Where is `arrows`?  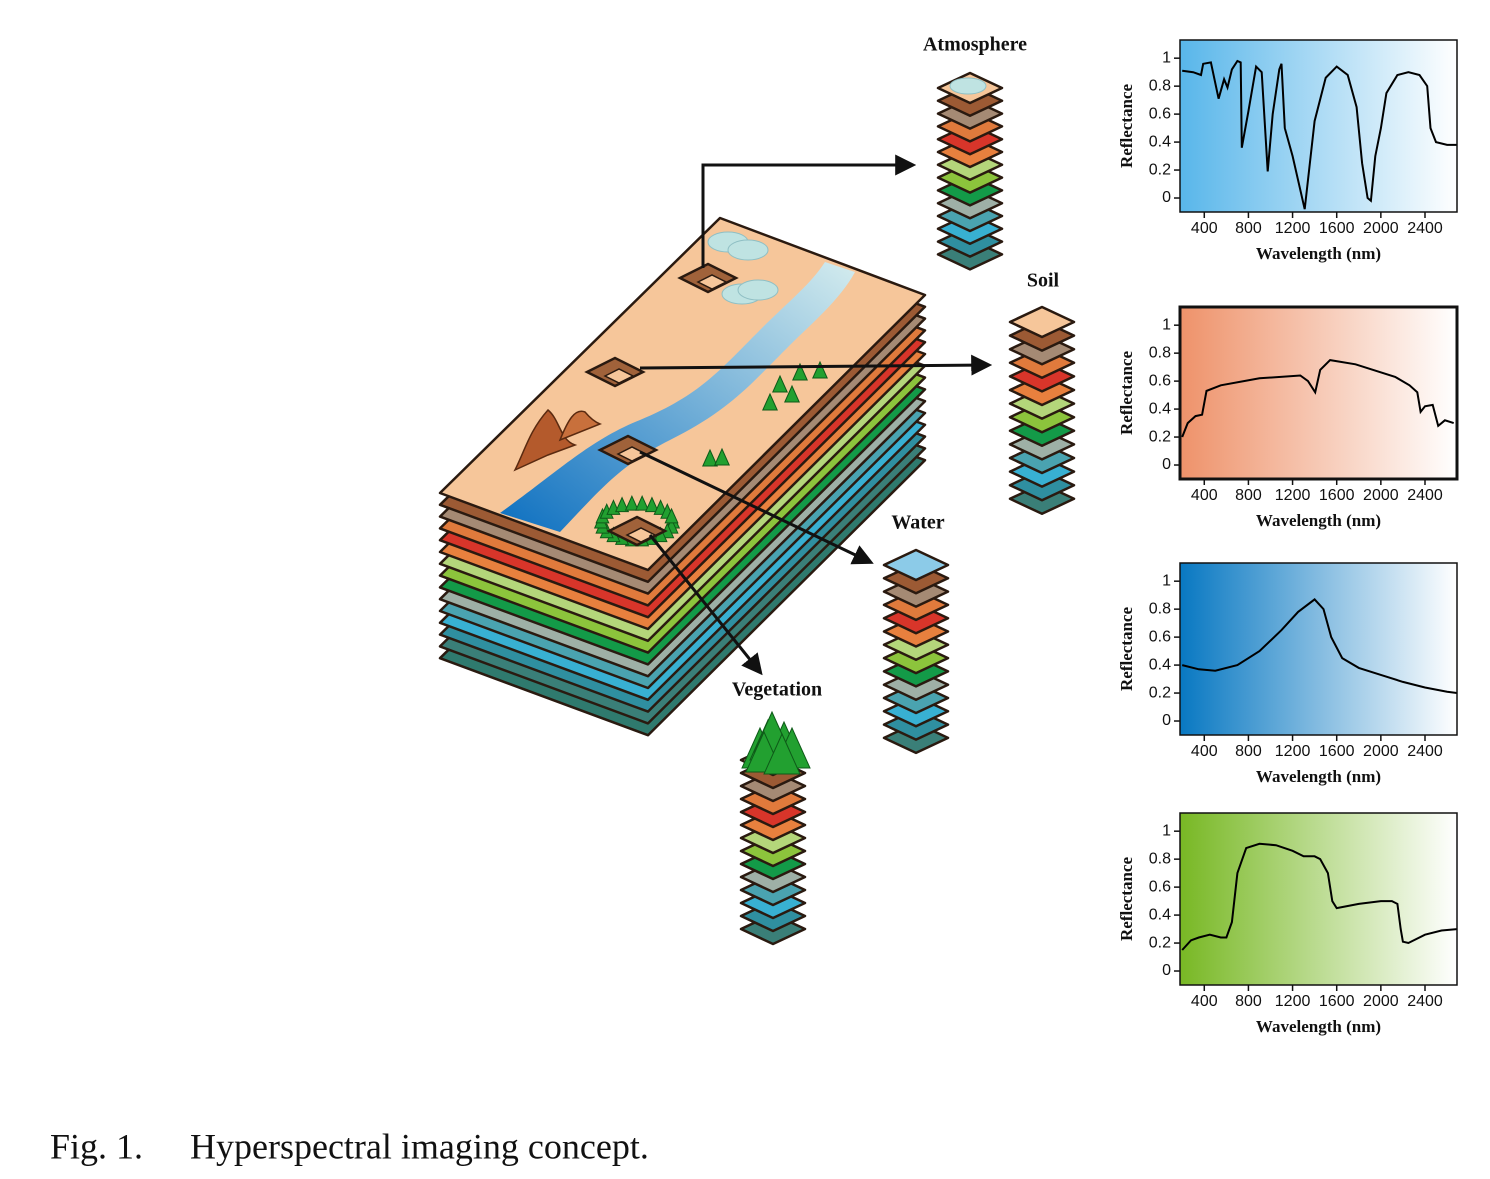 arrows is located at coordinates (816, 415).